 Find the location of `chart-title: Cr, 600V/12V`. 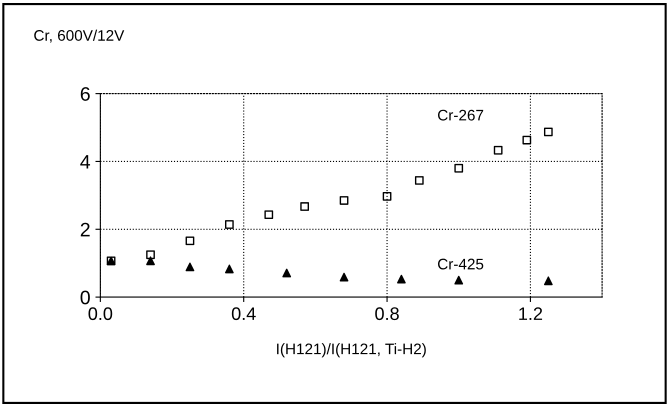

chart-title: Cr, 600V/12V is located at coordinates (79, 36).